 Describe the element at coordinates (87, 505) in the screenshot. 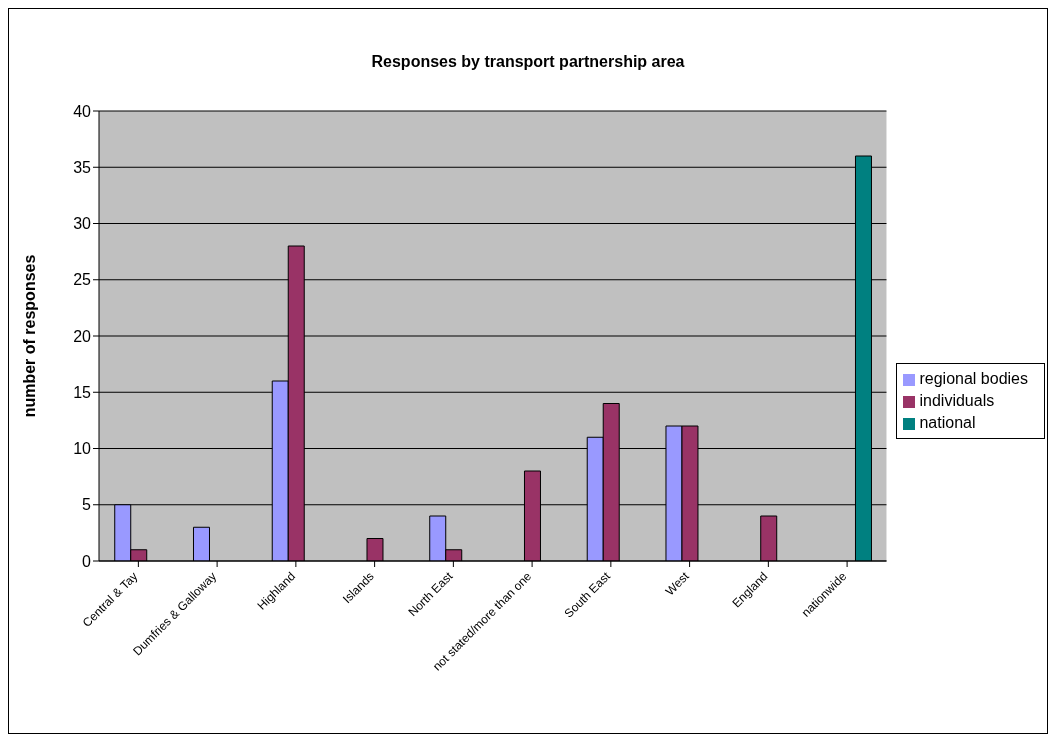

I see `y-tick-label: 5` at that location.